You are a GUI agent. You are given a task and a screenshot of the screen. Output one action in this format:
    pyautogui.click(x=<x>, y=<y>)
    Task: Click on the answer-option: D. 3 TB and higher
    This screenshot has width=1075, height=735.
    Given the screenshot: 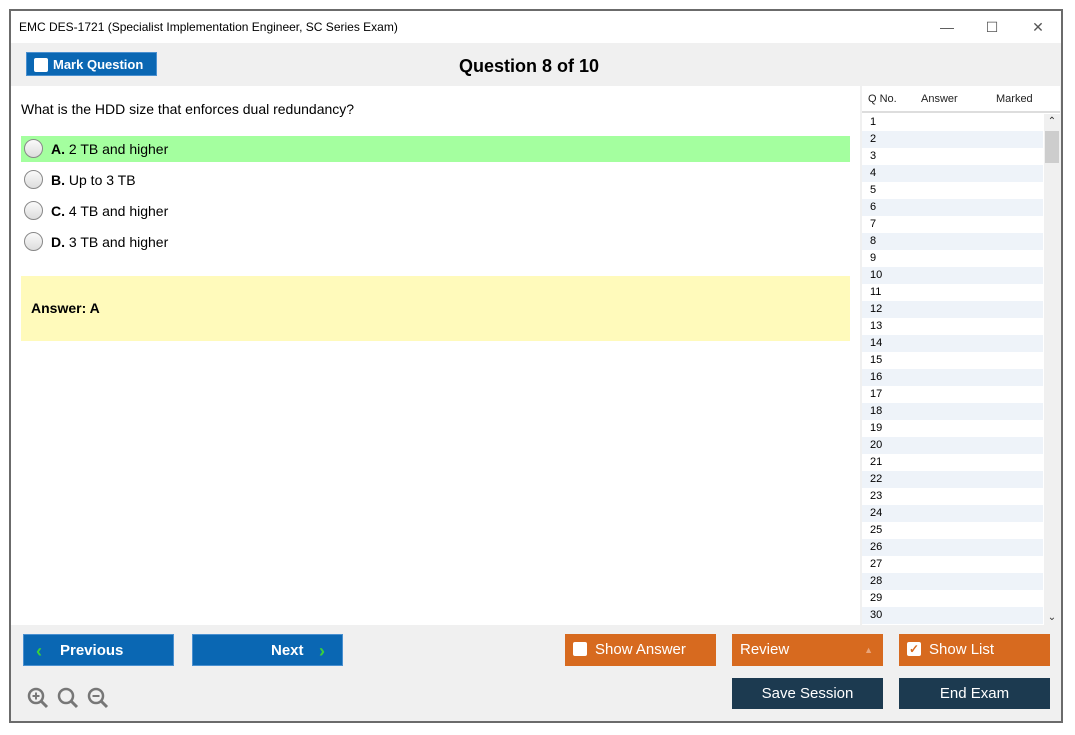 What is the action you would take?
    pyautogui.click(x=435, y=242)
    